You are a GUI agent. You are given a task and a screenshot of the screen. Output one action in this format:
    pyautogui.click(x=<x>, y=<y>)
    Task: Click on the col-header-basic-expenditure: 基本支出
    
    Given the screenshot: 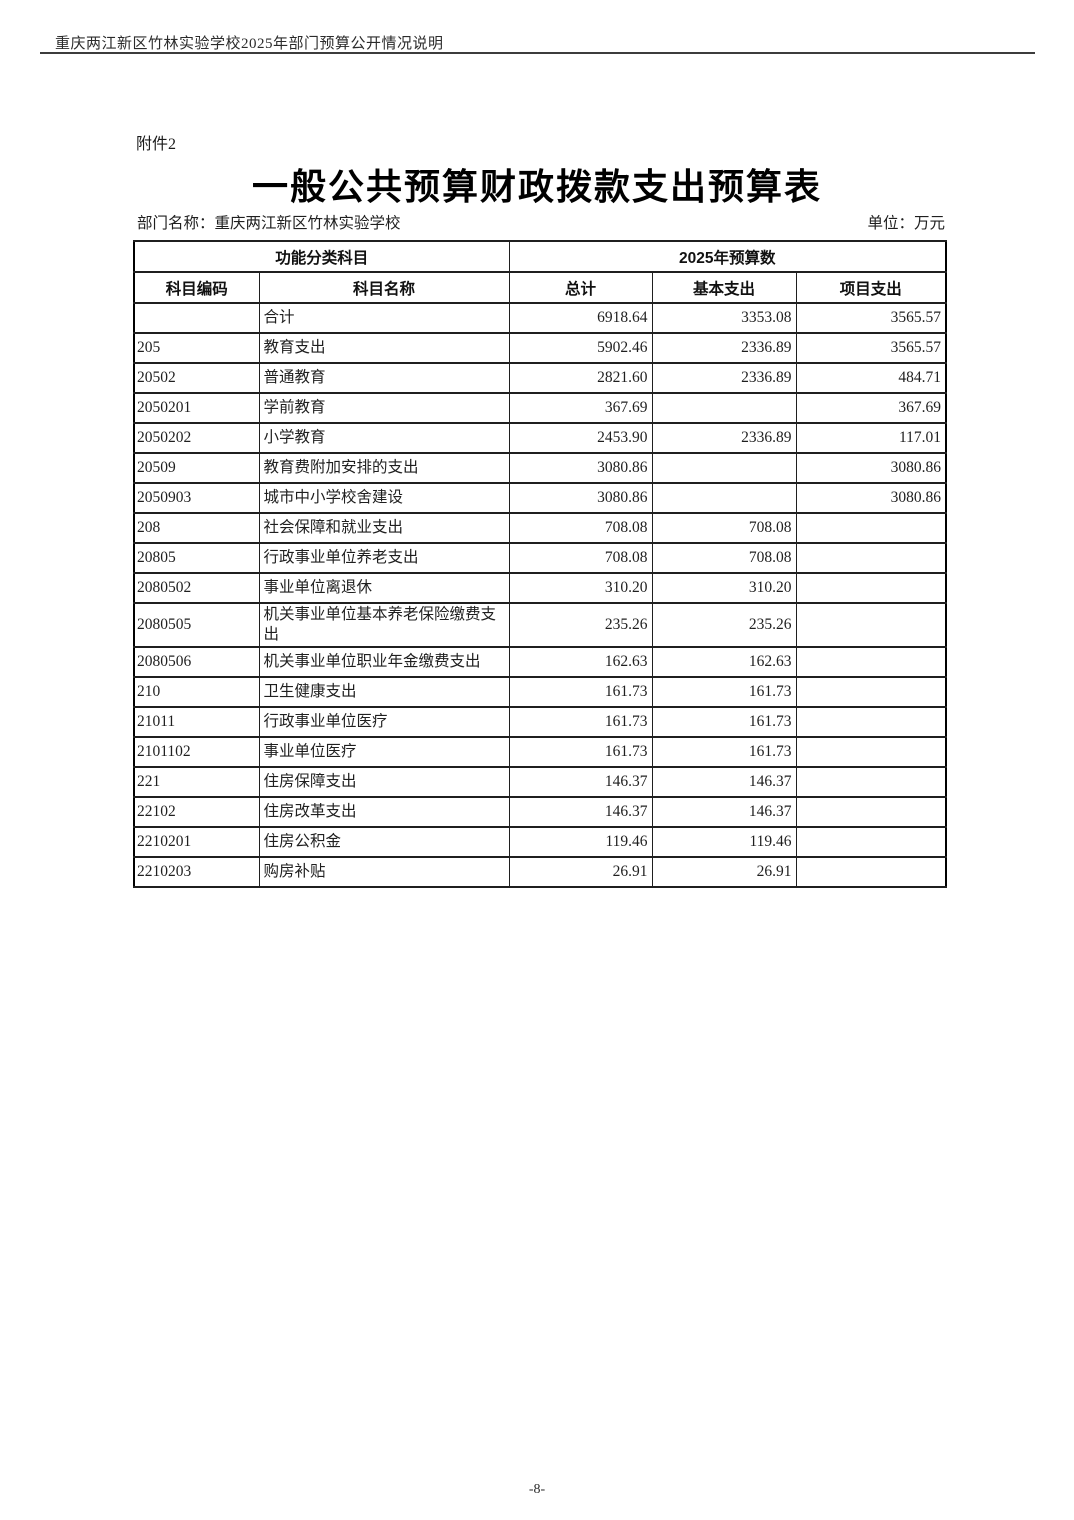 What is the action you would take?
    pyautogui.click(x=724, y=287)
    